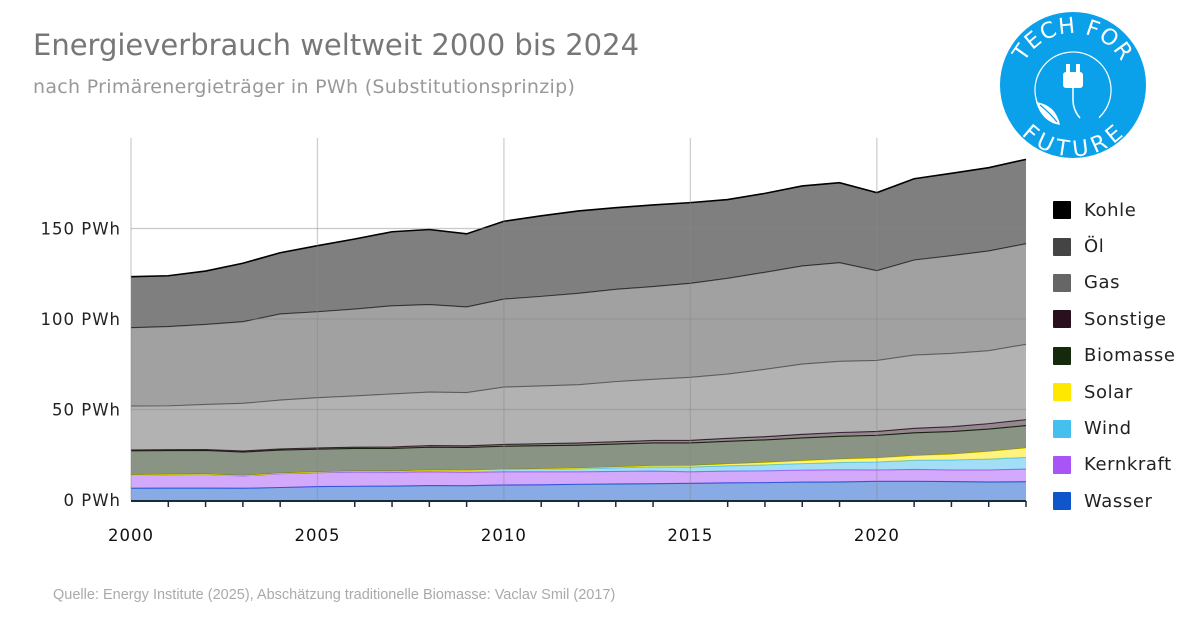  I want to click on legend-item: Kohle, so click(1114, 210).